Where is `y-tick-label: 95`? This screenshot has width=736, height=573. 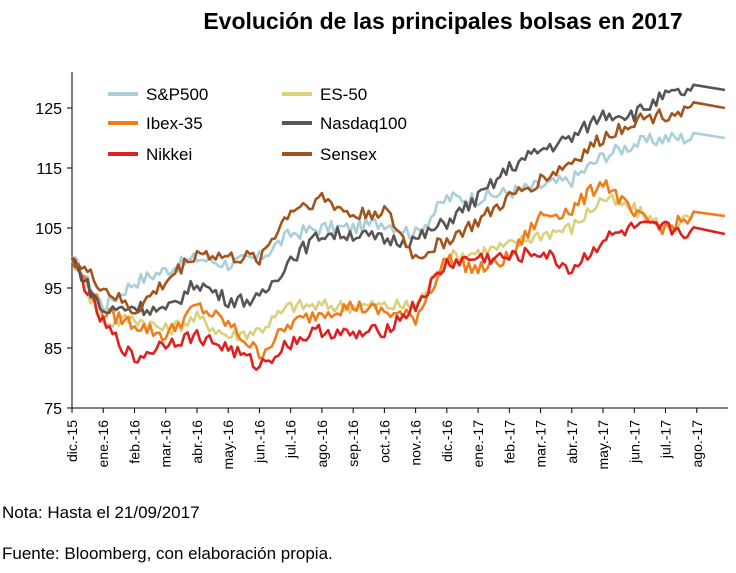 y-tick-label: 95 is located at coordinates (53, 289).